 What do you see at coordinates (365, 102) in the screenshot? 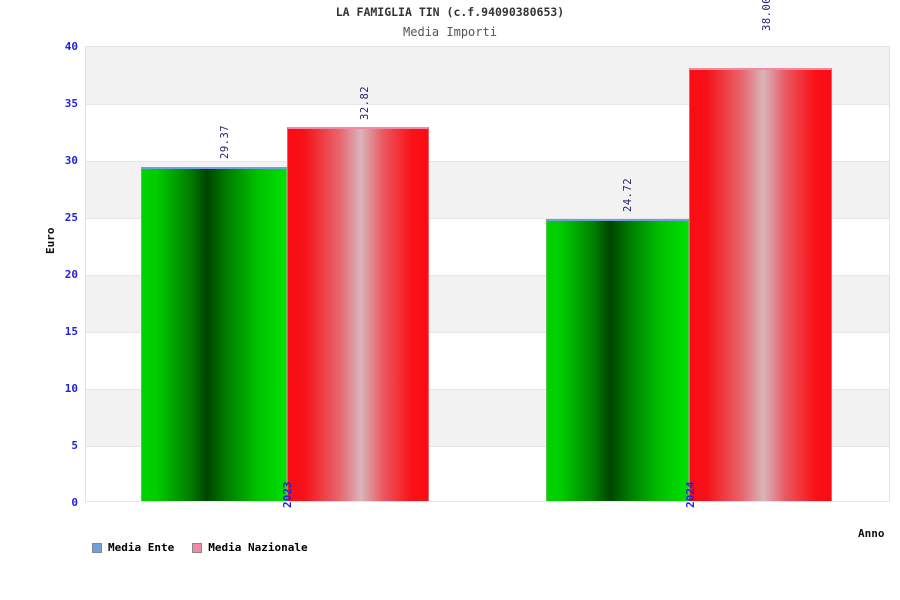
I see `bar-value-label-nazionale-2023: 32.82` at bounding box center [365, 102].